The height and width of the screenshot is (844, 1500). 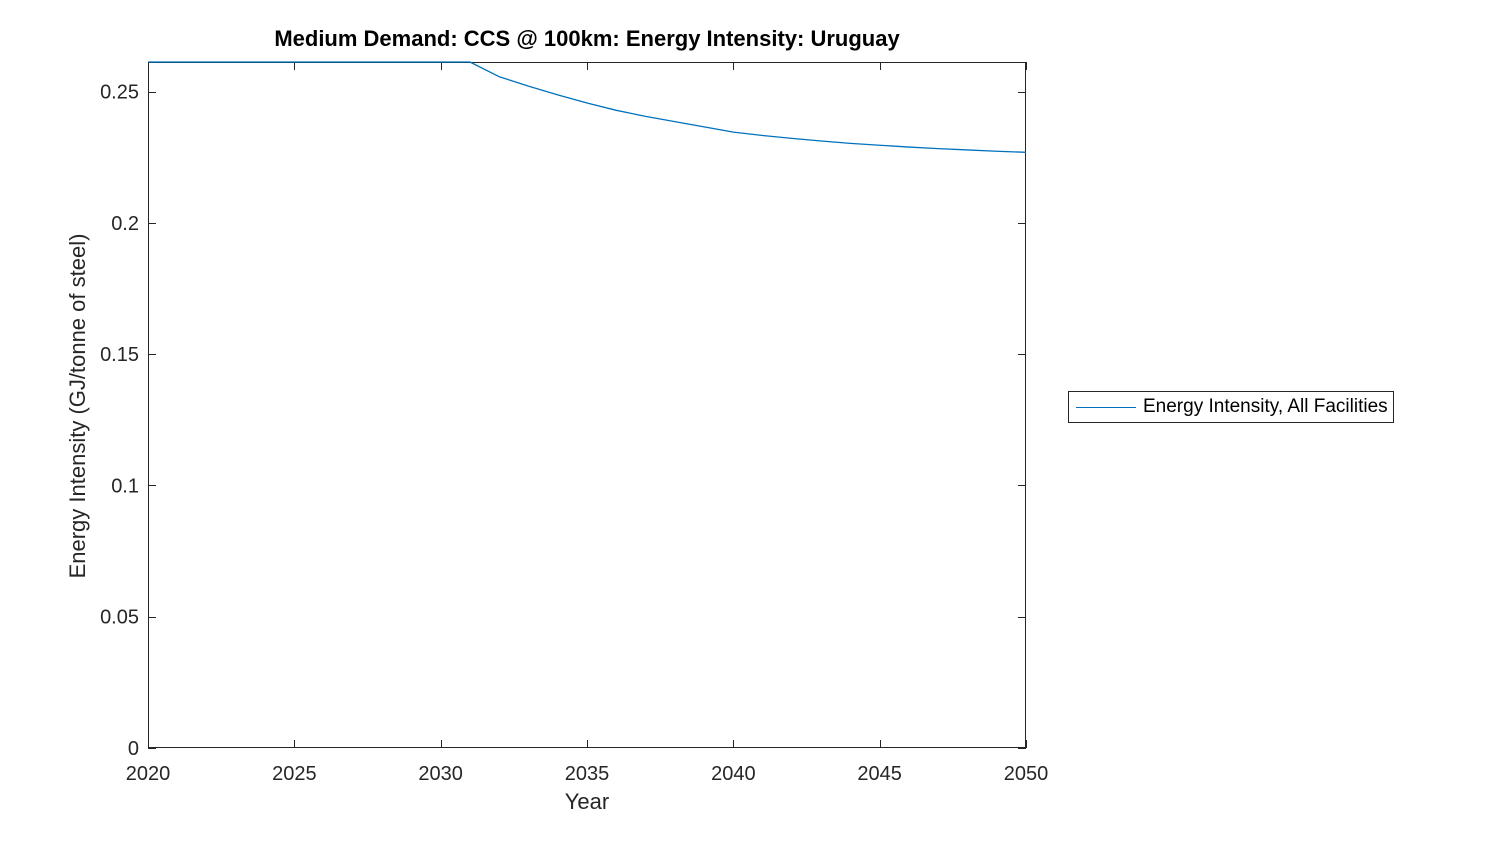 What do you see at coordinates (133, 749) in the screenshot?
I see `y-tick-label: 0` at bounding box center [133, 749].